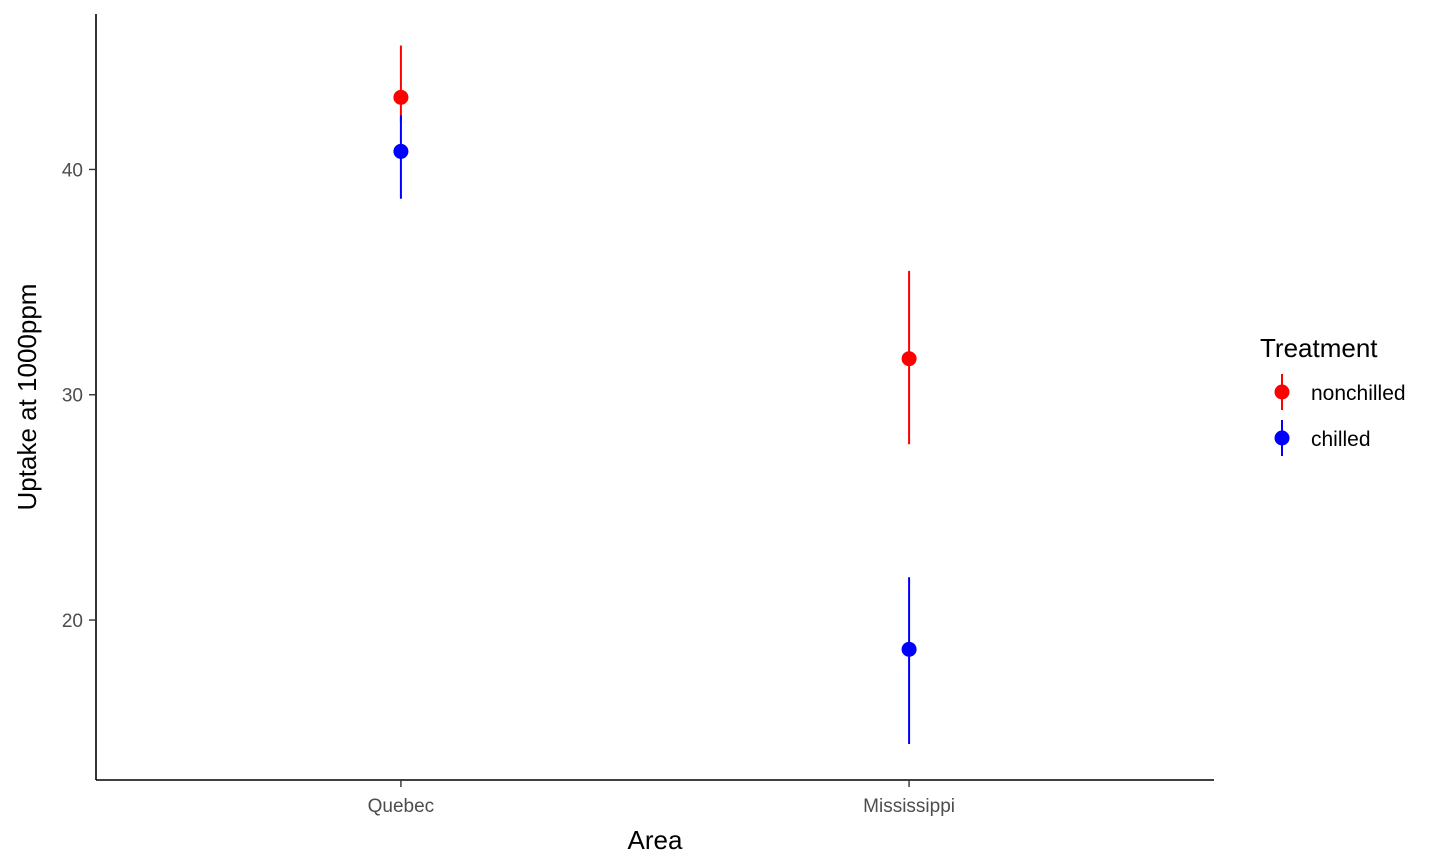 This screenshot has height=864, width=1440. Describe the element at coordinates (909, 359) in the screenshot. I see `point-nonchilled-mississippi` at that location.